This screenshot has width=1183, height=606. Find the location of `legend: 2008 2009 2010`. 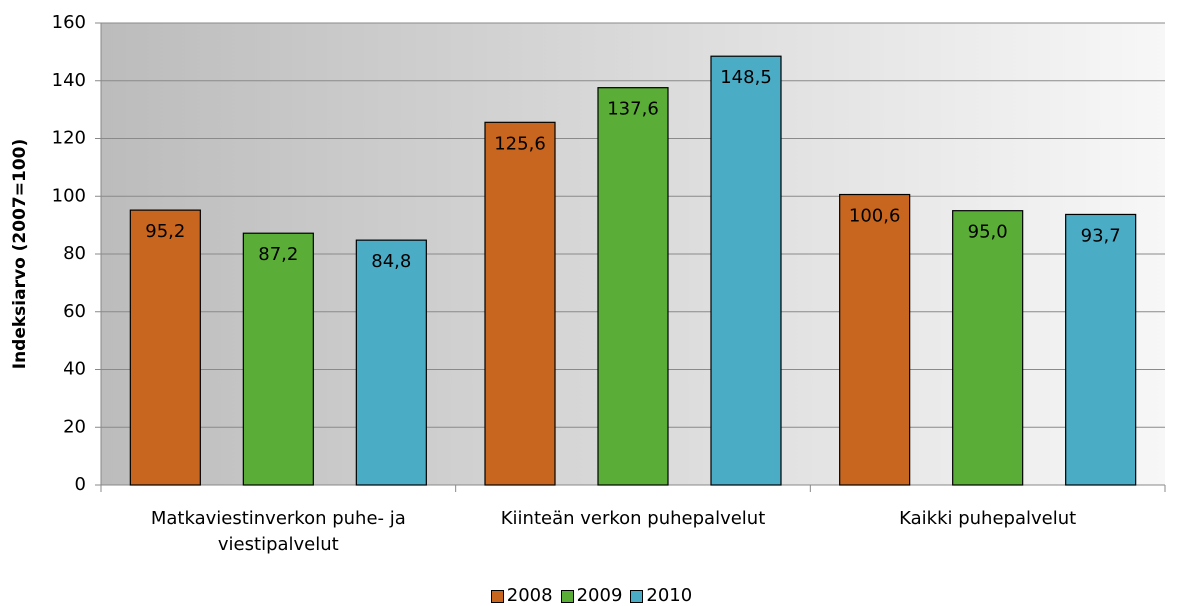

legend: 2008 2009 2010 is located at coordinates (591, 596).